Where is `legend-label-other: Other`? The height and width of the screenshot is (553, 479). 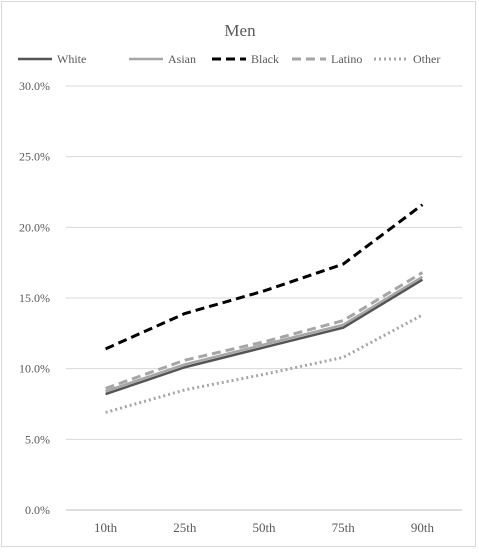 legend-label-other: Other is located at coordinates (426, 59).